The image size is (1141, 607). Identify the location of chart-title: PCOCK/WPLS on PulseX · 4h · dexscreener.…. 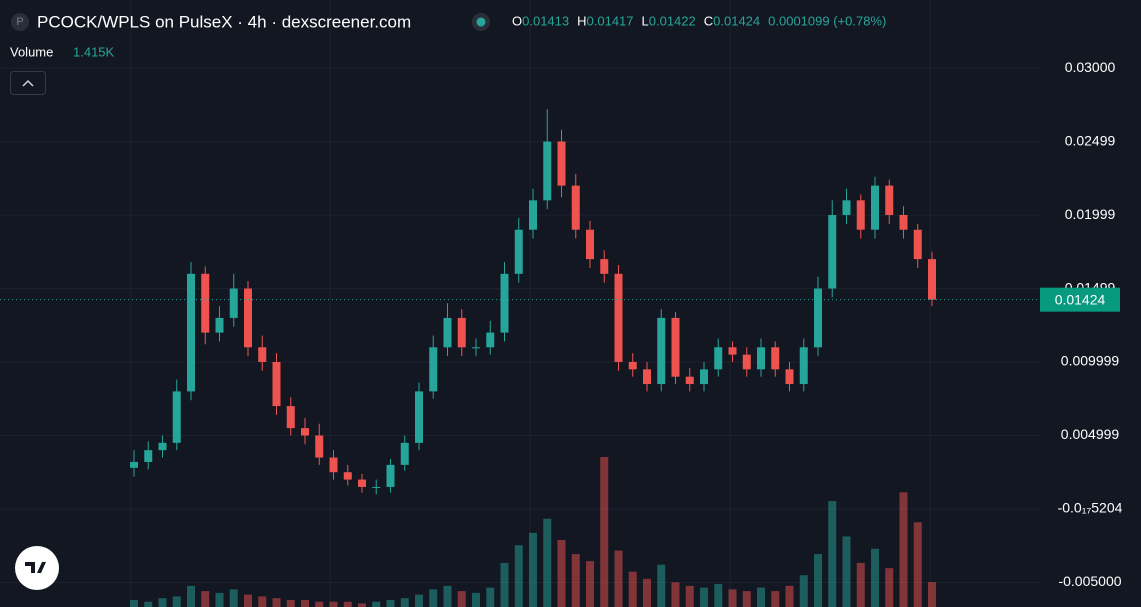
(224, 21).